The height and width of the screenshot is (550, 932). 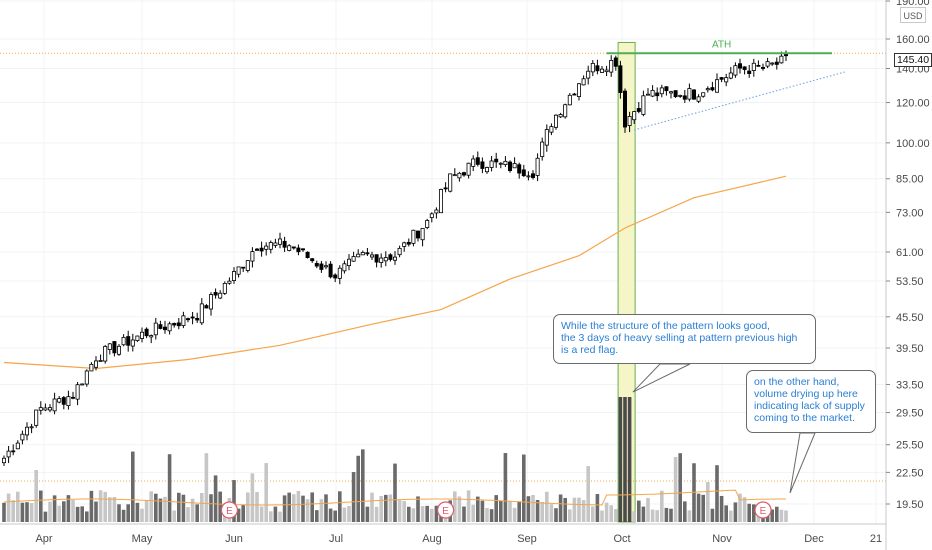 What do you see at coordinates (913, 4) in the screenshot?
I see `y-tick-label: 190.00` at bounding box center [913, 4].